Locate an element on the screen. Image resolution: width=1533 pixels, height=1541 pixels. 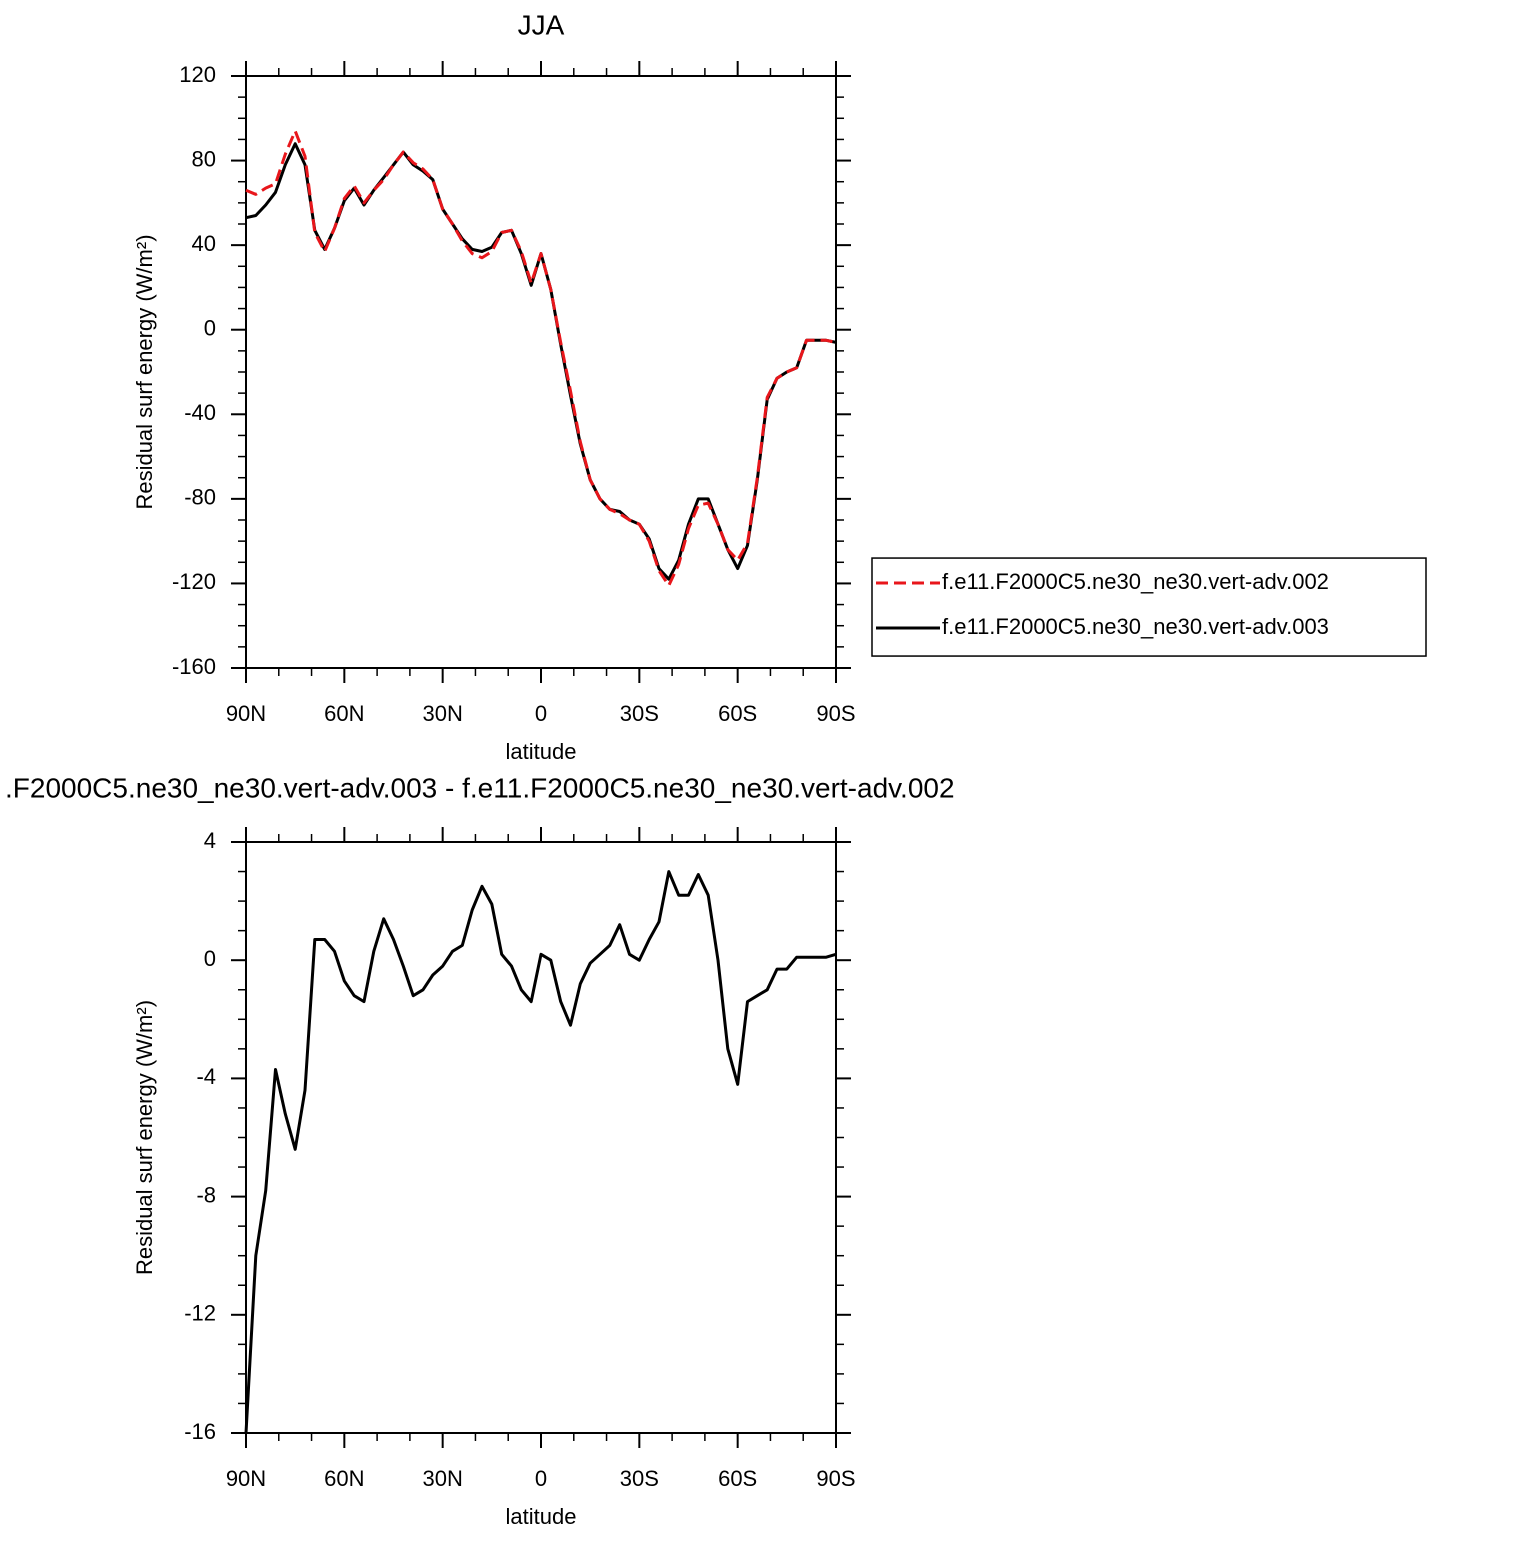
y-tick-label: -4 is located at coordinates (206, 1076).